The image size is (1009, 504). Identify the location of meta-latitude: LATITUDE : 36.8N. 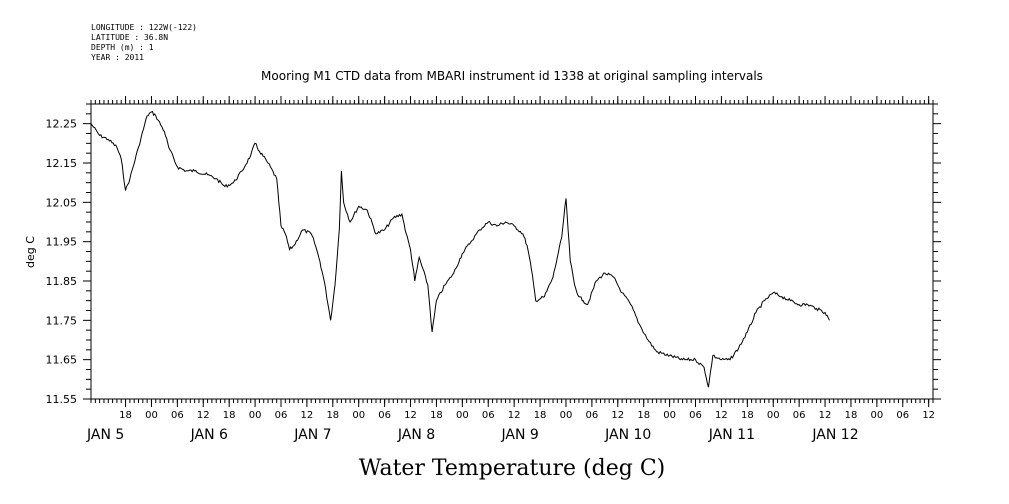
(129, 37).